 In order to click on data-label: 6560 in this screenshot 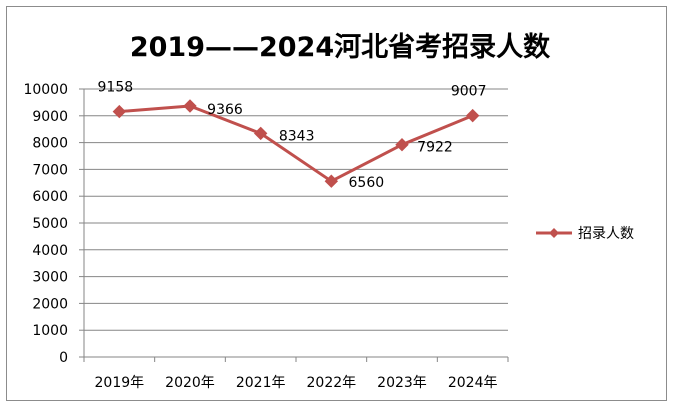, I will do `click(367, 183)`.